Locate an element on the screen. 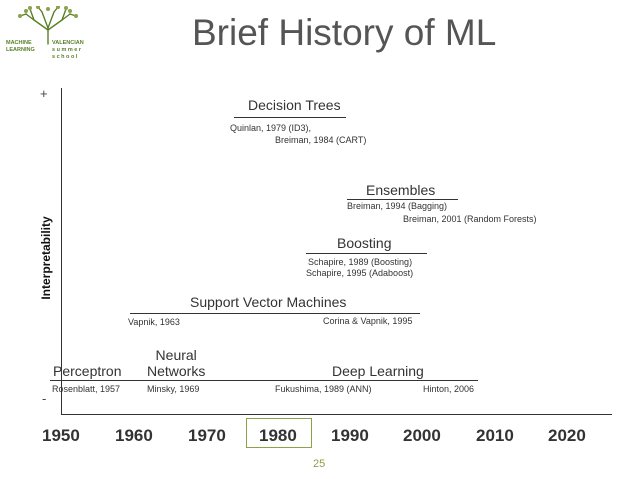  y-axis-line is located at coordinates (61, 251).